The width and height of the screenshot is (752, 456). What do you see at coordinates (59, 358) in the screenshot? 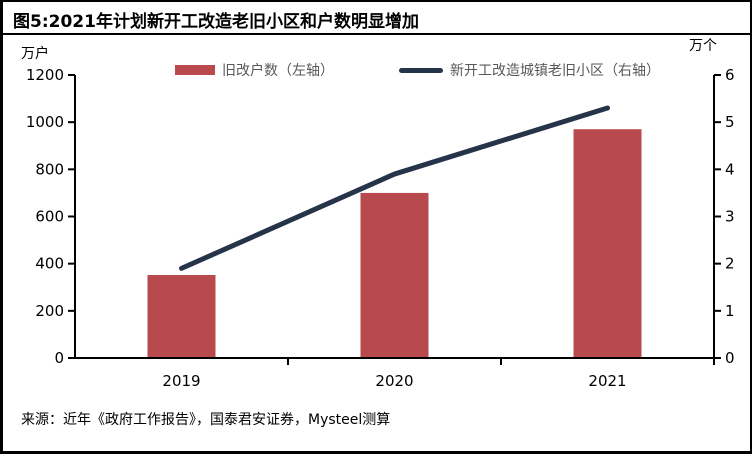
I see `left-axis-tick-label: 0` at bounding box center [59, 358].